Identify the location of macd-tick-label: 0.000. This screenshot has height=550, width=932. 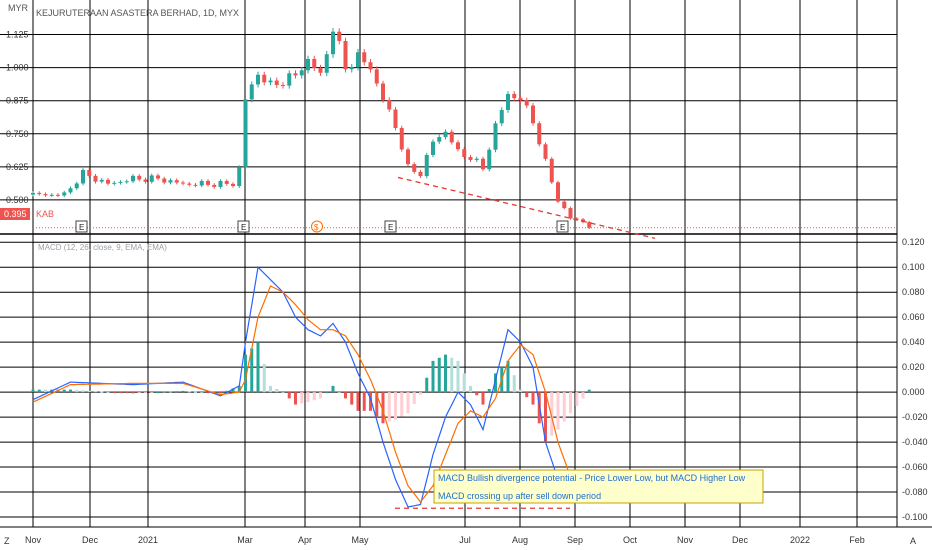
(913, 392).